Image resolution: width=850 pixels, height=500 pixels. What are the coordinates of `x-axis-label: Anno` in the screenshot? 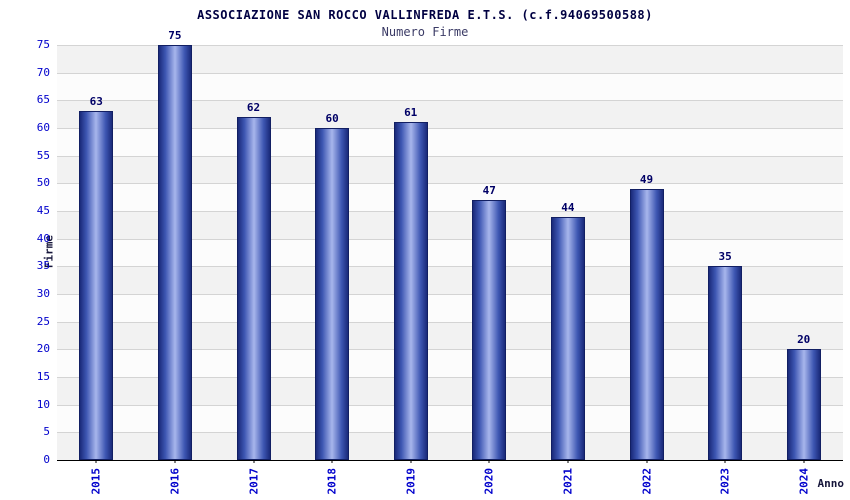 It's located at (831, 483).